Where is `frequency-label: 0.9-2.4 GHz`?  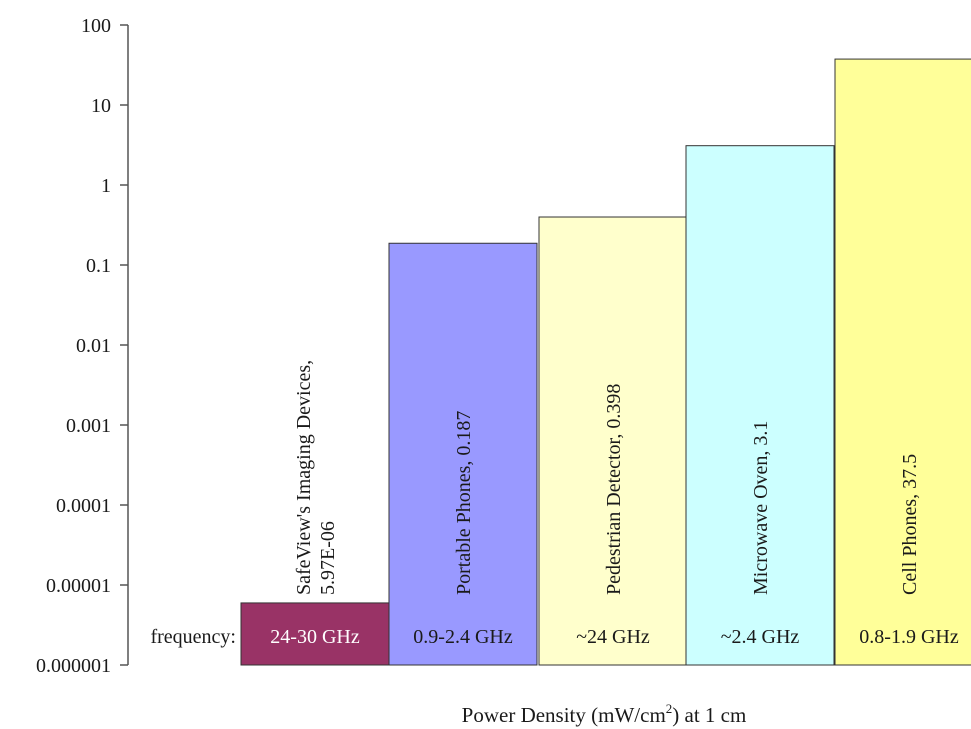
frequency-label: 0.9-2.4 GHz is located at coordinates (463, 637).